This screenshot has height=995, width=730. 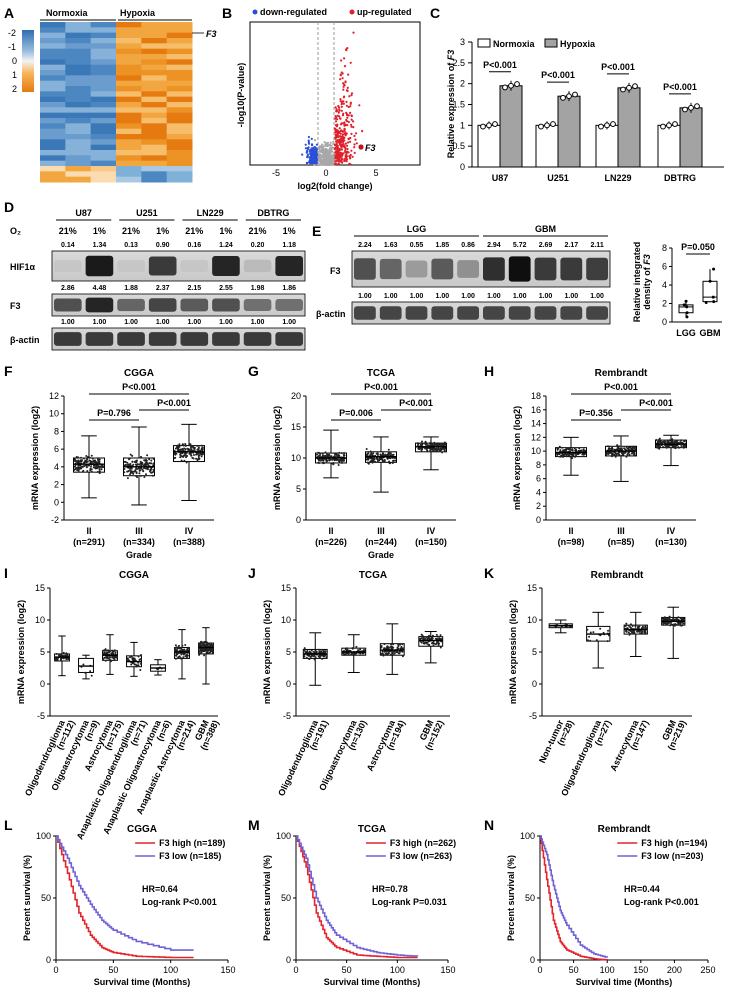 I want to click on log-rank-p: Log-rank P=0.031, so click(x=409, y=902).